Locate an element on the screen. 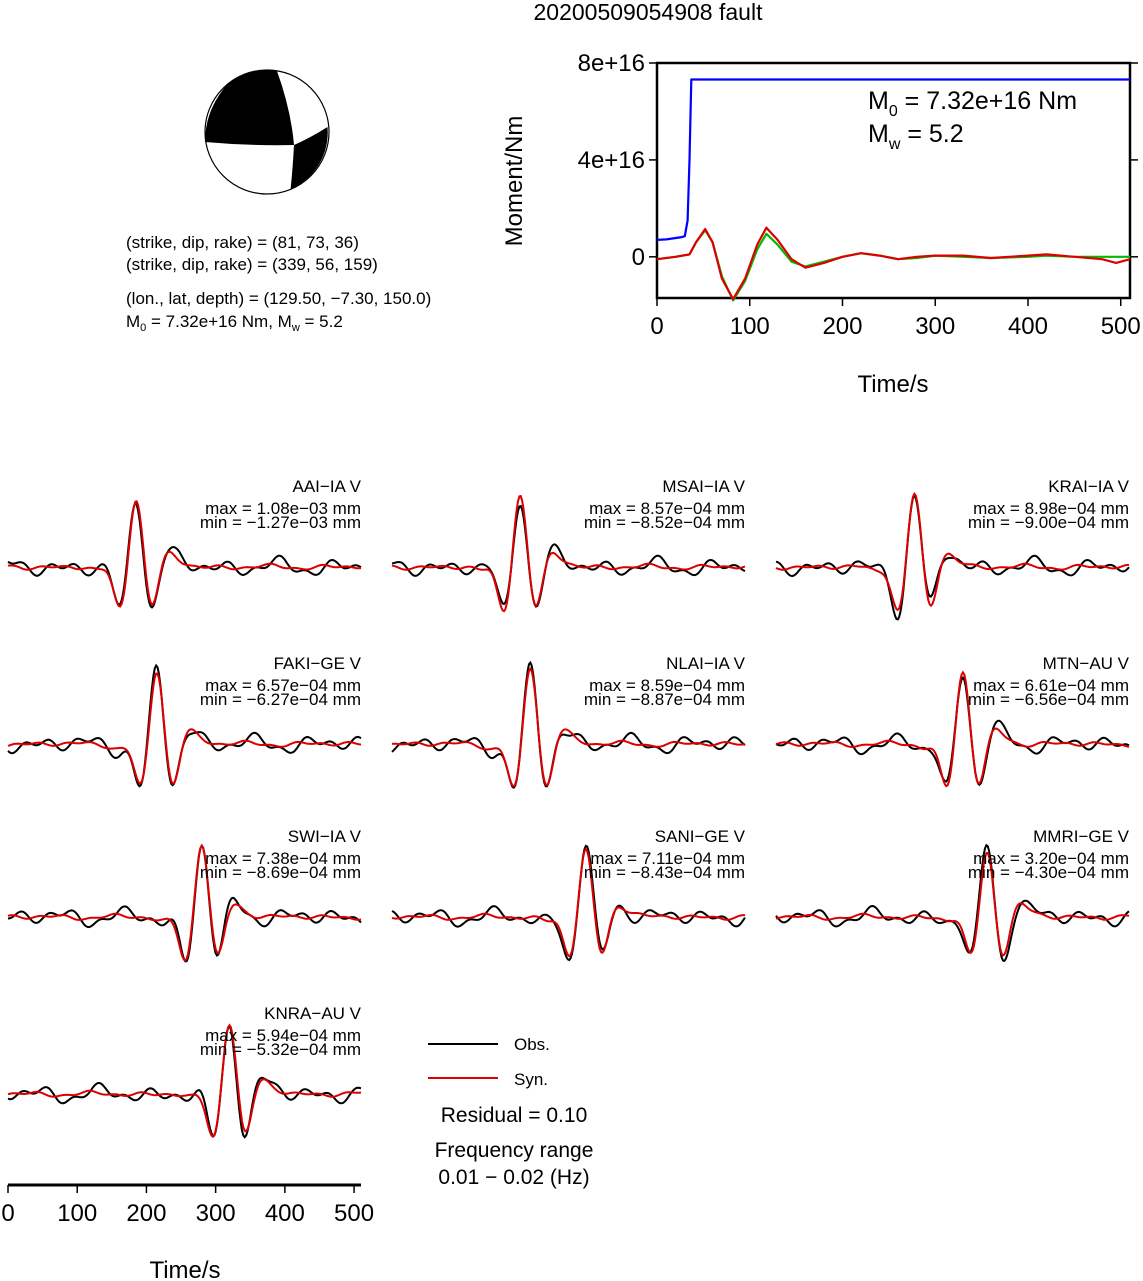  moment-xtick-label: 0 is located at coordinates (656, 326).